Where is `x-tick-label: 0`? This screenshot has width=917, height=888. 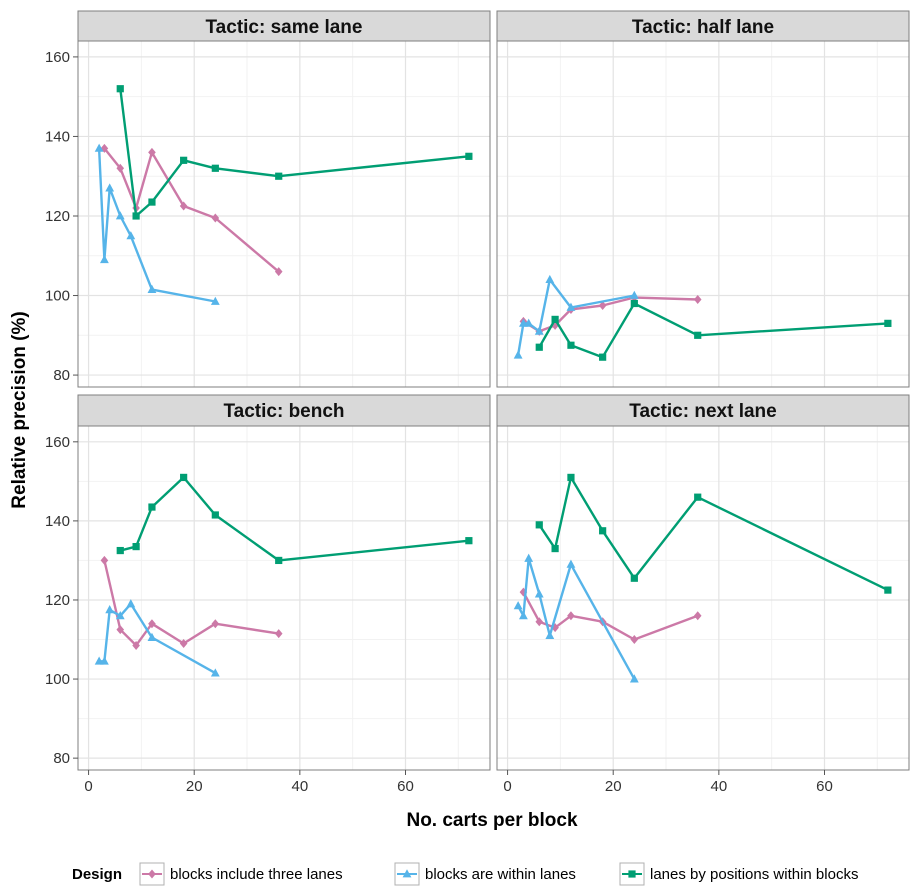 x-tick-label: 0 is located at coordinates (88, 786).